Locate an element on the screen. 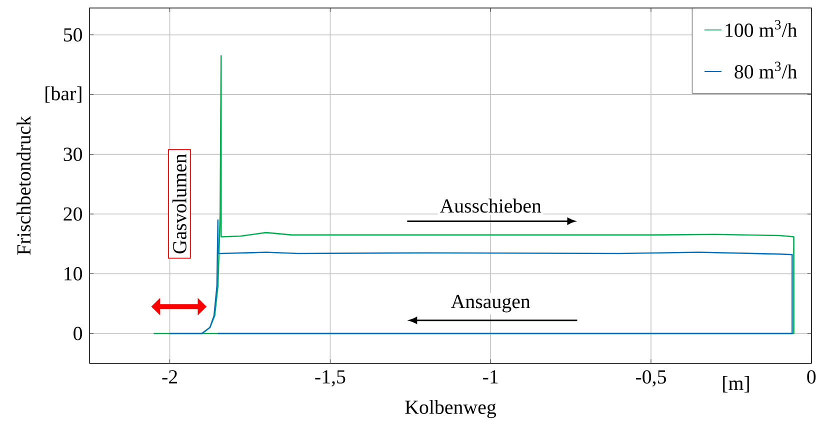  x-tick-label: -1,5 is located at coordinates (330, 378).